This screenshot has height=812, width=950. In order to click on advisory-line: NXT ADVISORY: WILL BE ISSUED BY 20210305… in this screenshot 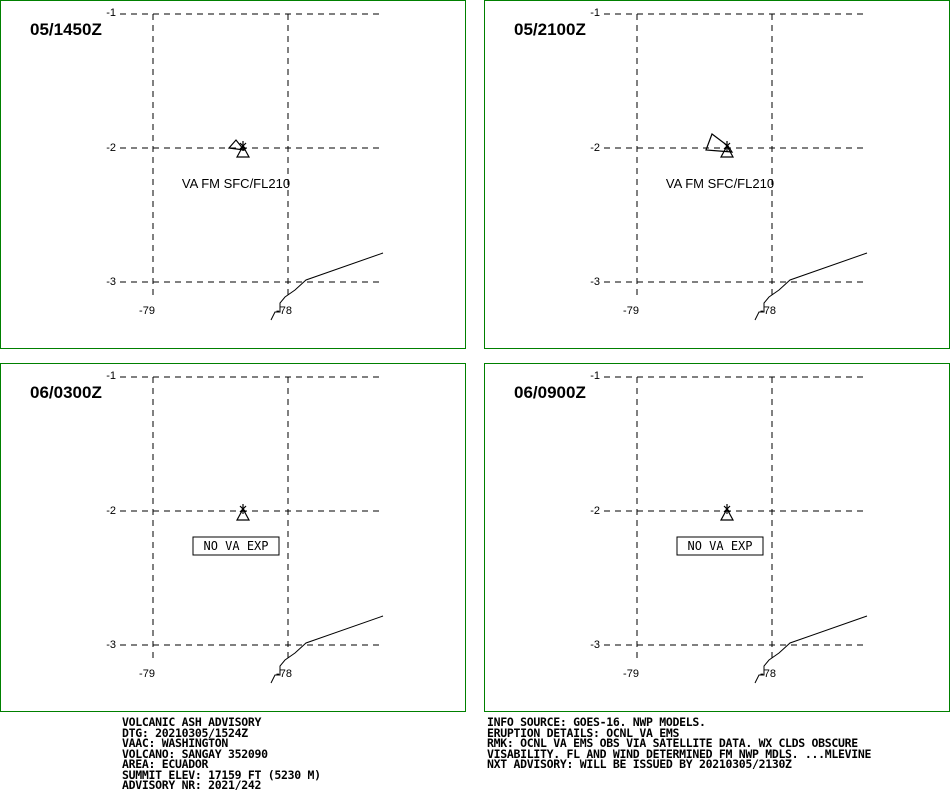, I will do `click(639, 764)`.